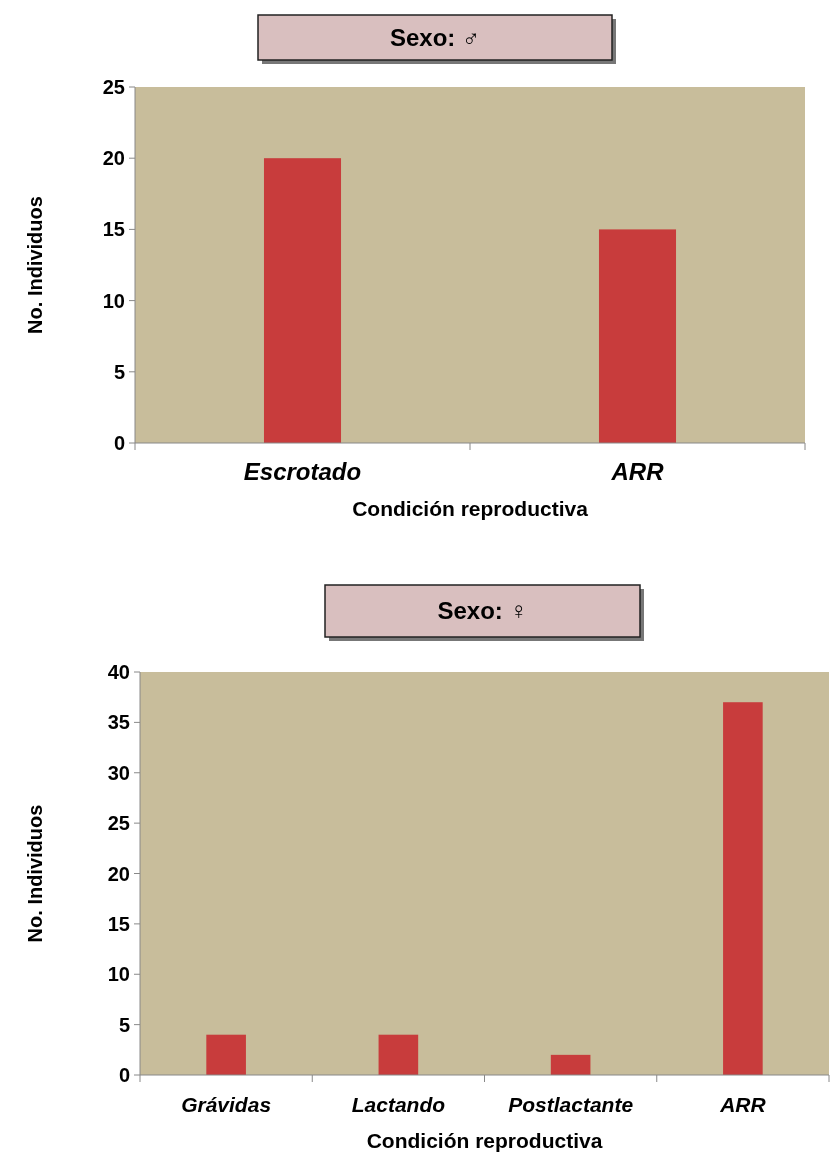 The height and width of the screenshot is (1170, 831). What do you see at coordinates (226, 1104) in the screenshot?
I see `x-tick-label: Grávidas` at bounding box center [226, 1104].